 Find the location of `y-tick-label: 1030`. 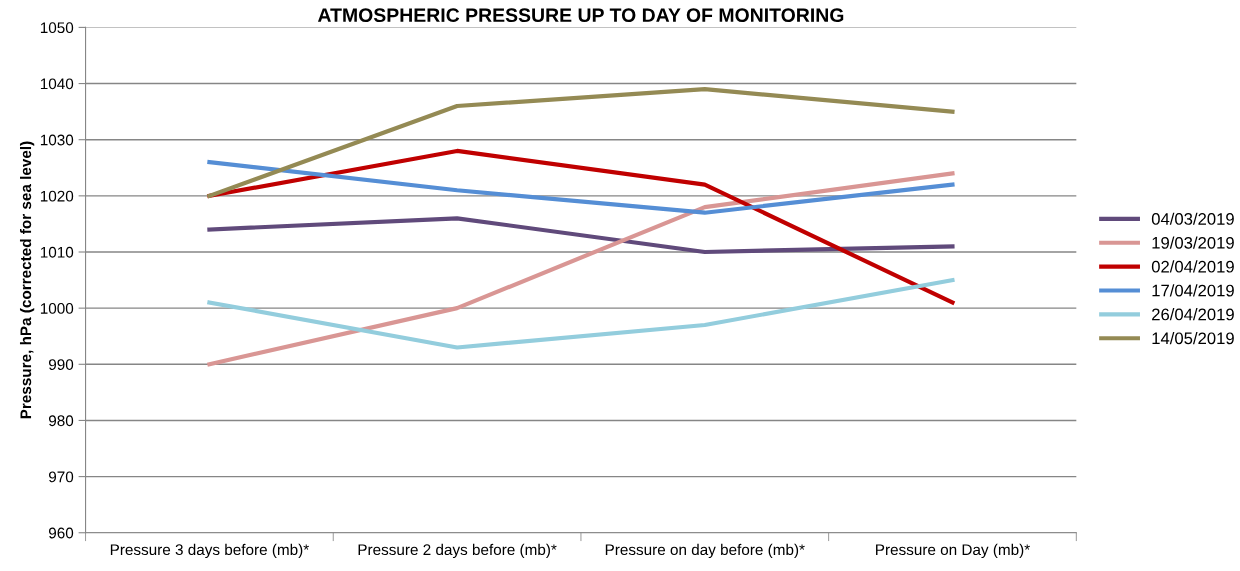

y-tick-label: 1030 is located at coordinates (57, 140).